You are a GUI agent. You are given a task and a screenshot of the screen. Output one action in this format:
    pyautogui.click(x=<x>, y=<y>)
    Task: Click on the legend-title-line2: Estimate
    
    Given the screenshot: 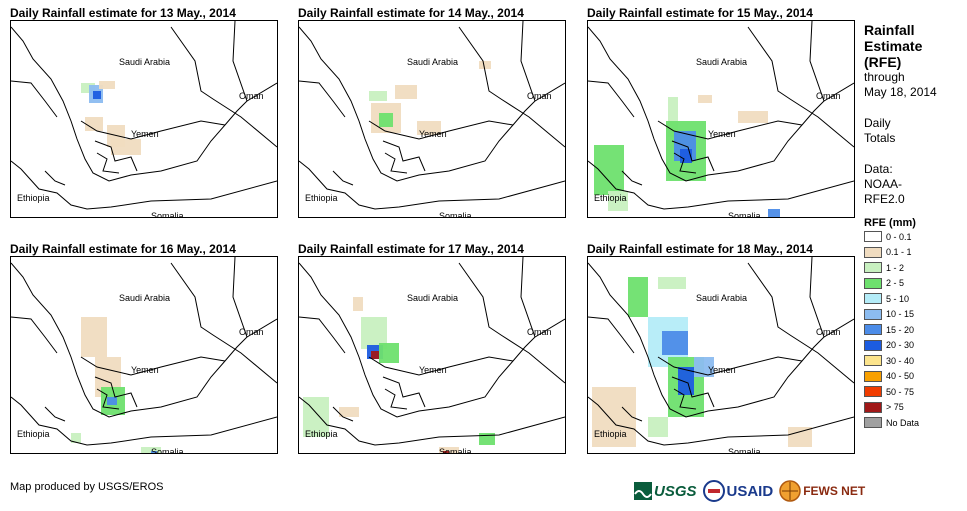 What is the action you would take?
    pyautogui.click(x=893, y=46)
    